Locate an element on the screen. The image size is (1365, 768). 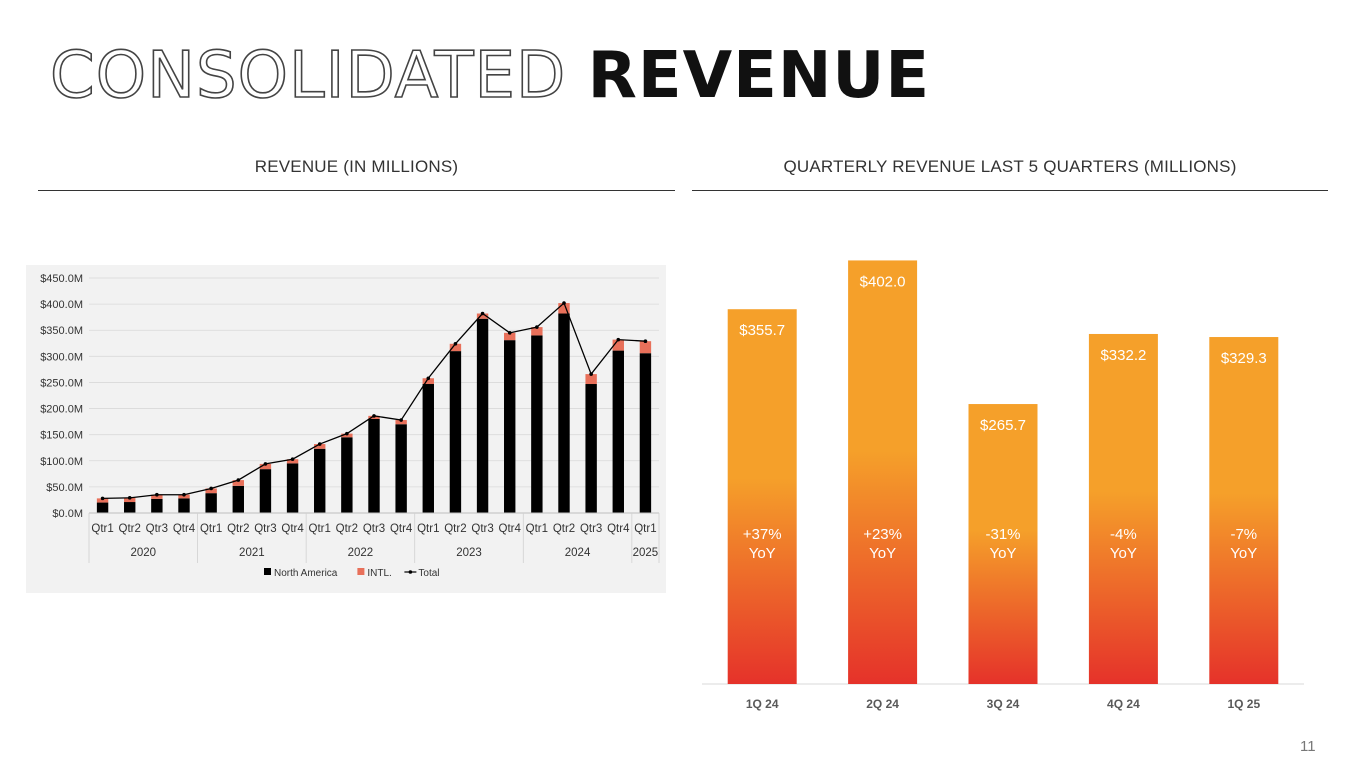
title-outline-word: CONSOLIDATED is located at coordinates (308, 76).